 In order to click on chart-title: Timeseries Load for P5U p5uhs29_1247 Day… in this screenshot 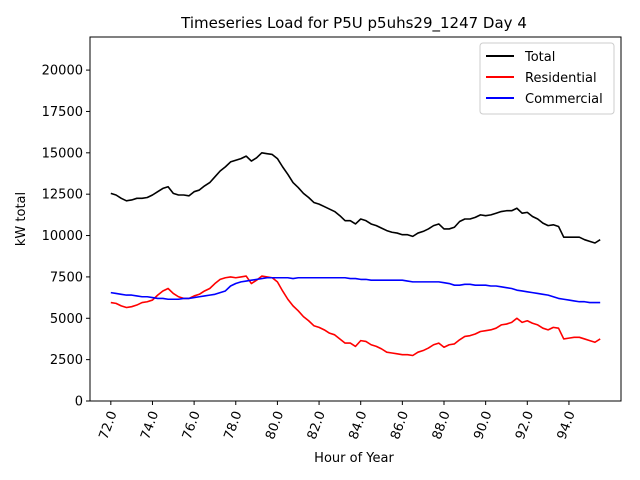, I will do `click(353, 23)`.